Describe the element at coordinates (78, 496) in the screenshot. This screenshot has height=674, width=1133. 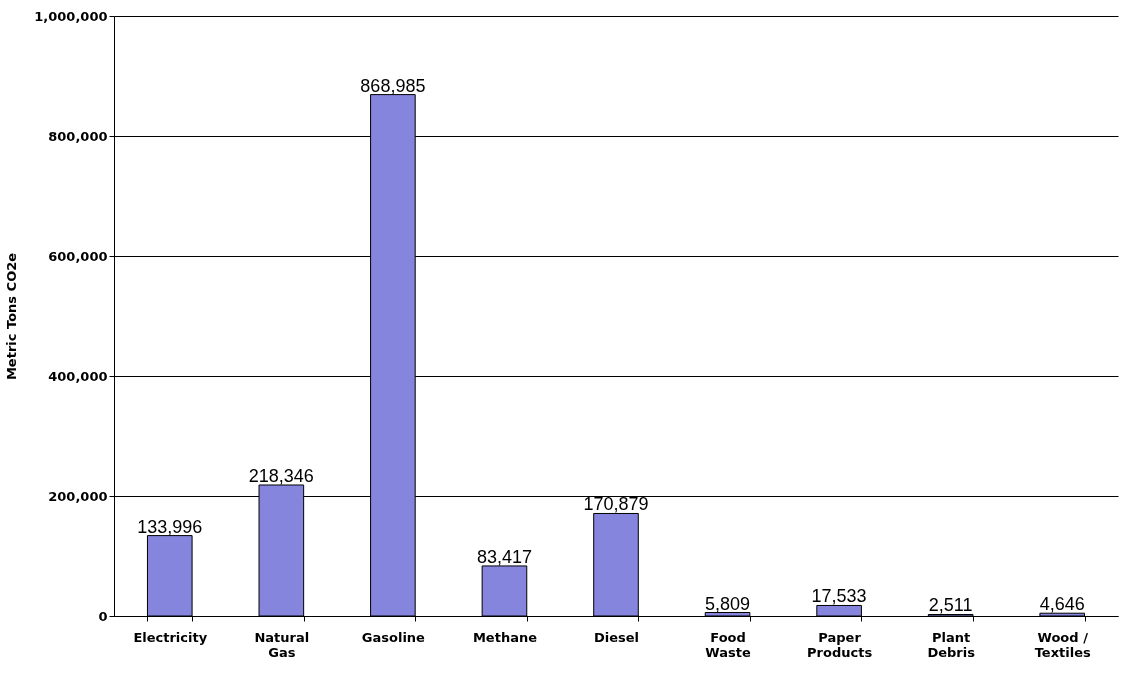
I see `y-tick-label: 200,000` at that location.